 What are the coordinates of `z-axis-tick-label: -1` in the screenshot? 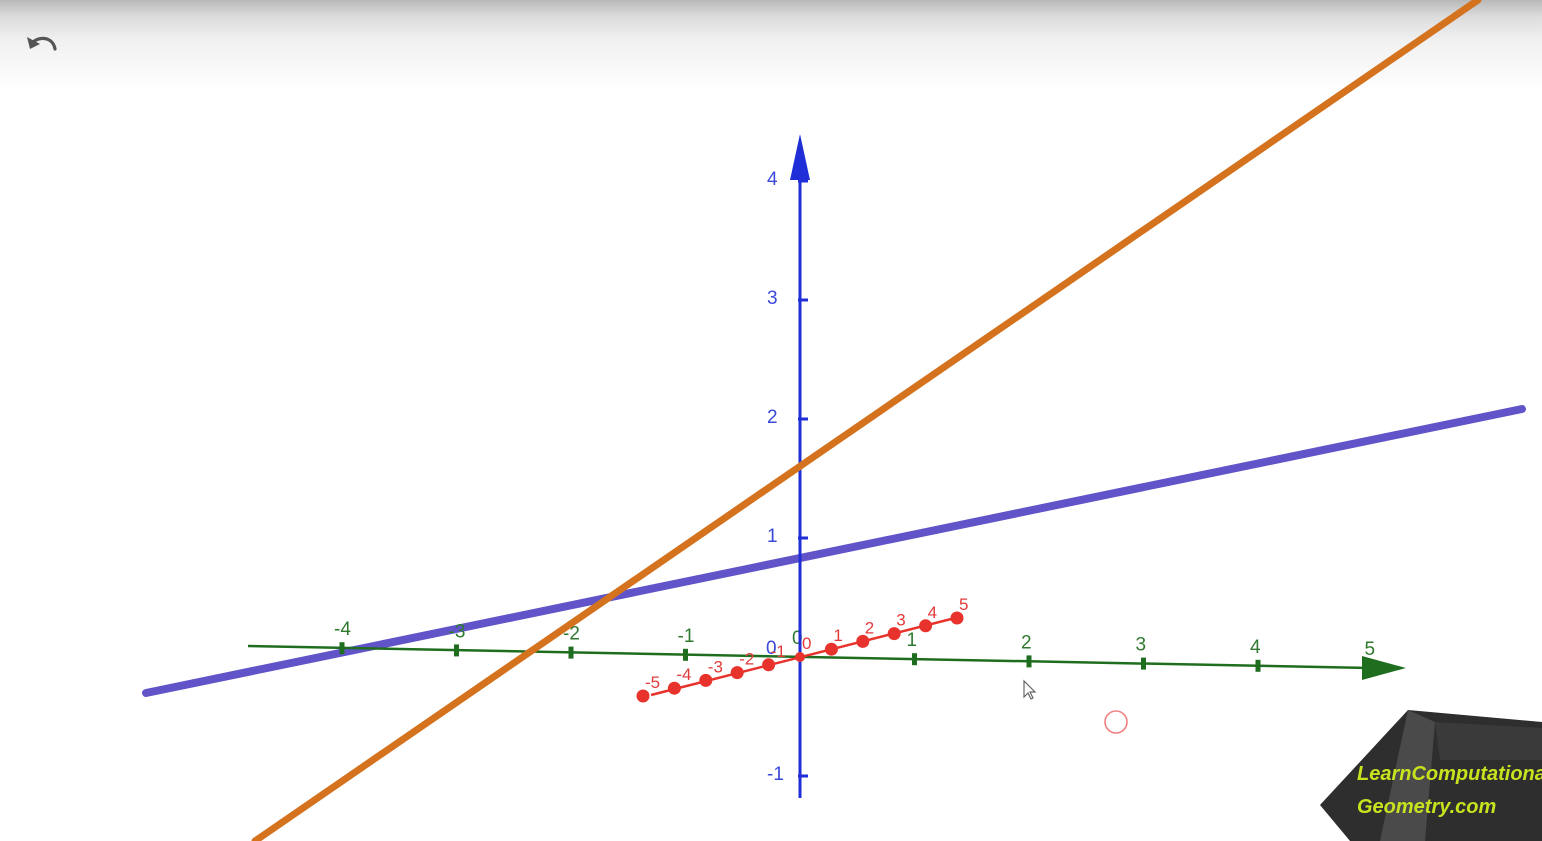 It's located at (775, 774).